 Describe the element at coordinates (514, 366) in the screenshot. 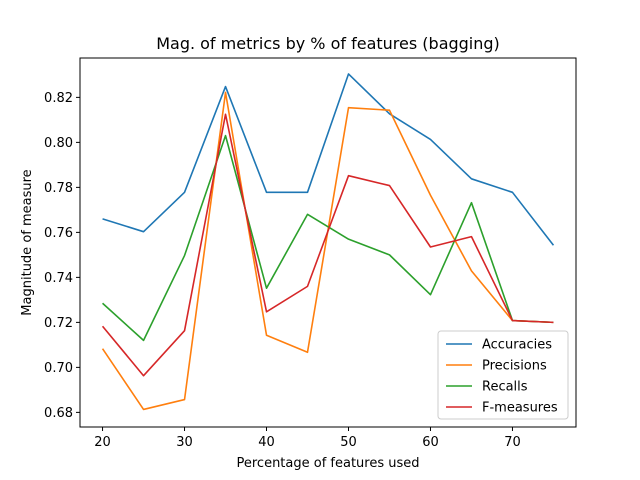

I see `legend-label: Precisions` at that location.